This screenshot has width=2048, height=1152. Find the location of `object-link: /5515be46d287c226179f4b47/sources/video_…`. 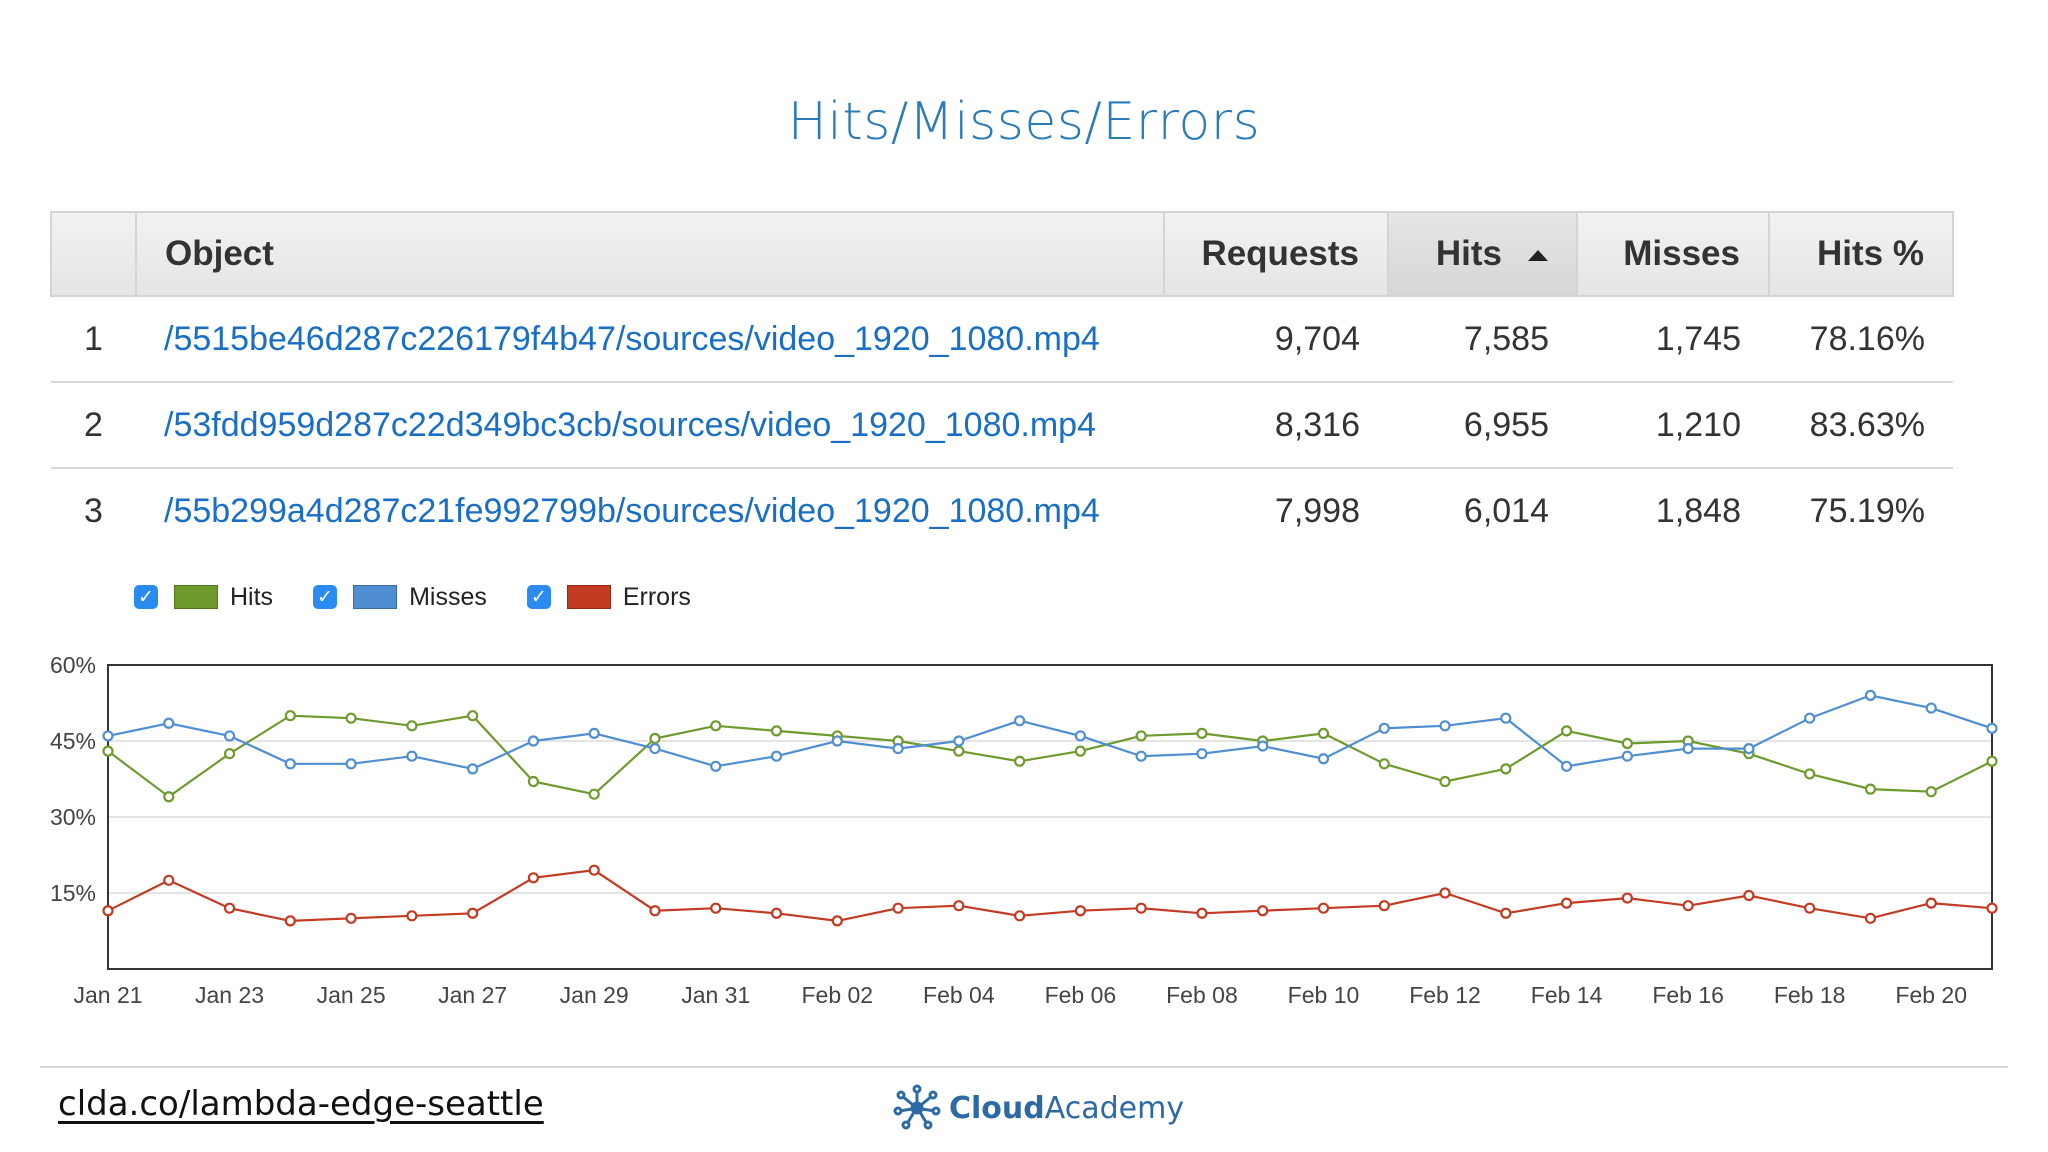

object-link: /5515be46d287c226179f4b47/sources/video_… is located at coordinates (632, 338).